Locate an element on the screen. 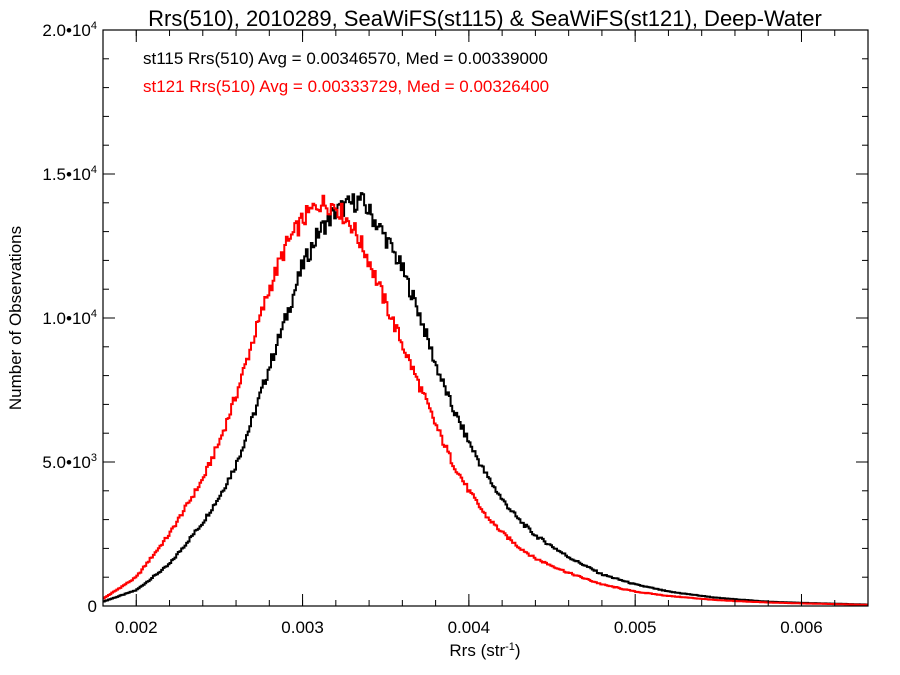  y-tick-label: 2.0•104 is located at coordinates (69, 30).